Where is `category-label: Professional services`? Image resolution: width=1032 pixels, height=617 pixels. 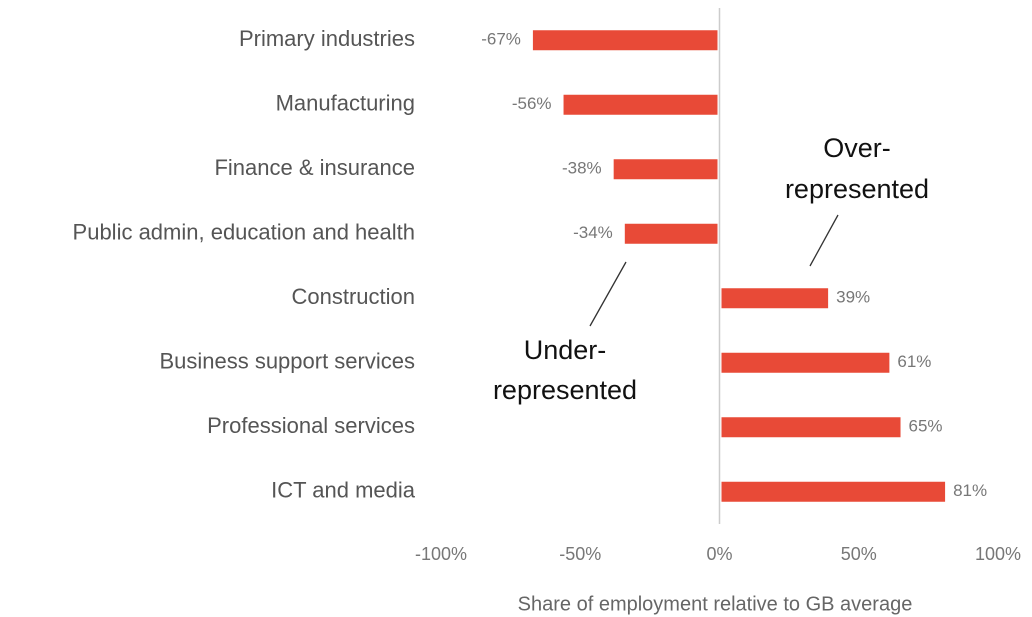
category-label: Professional services is located at coordinates (311, 425).